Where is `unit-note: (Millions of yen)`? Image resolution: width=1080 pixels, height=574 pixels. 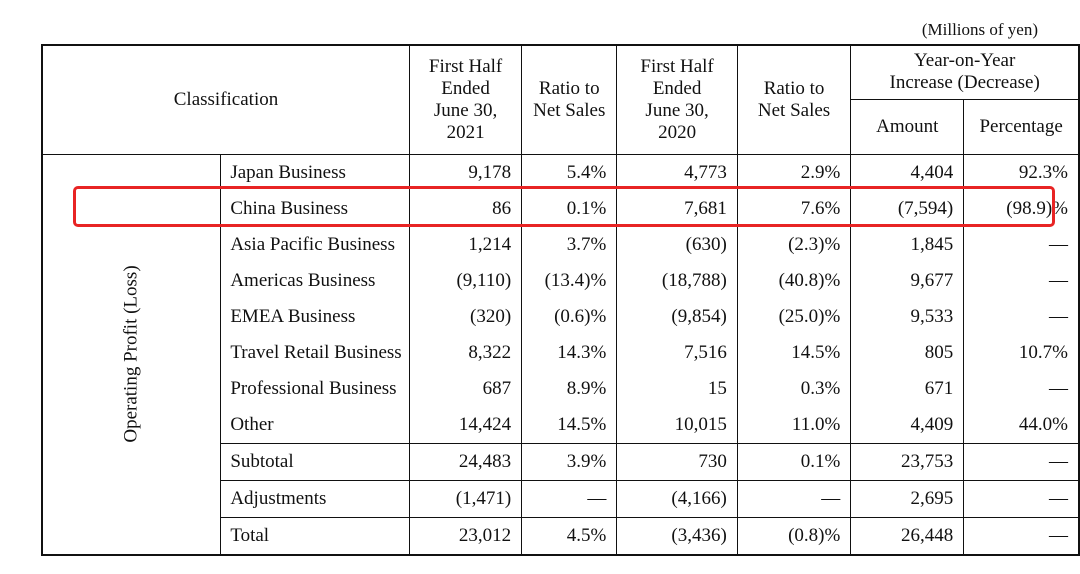
unit-note: (Millions of yen) is located at coordinates (979, 29).